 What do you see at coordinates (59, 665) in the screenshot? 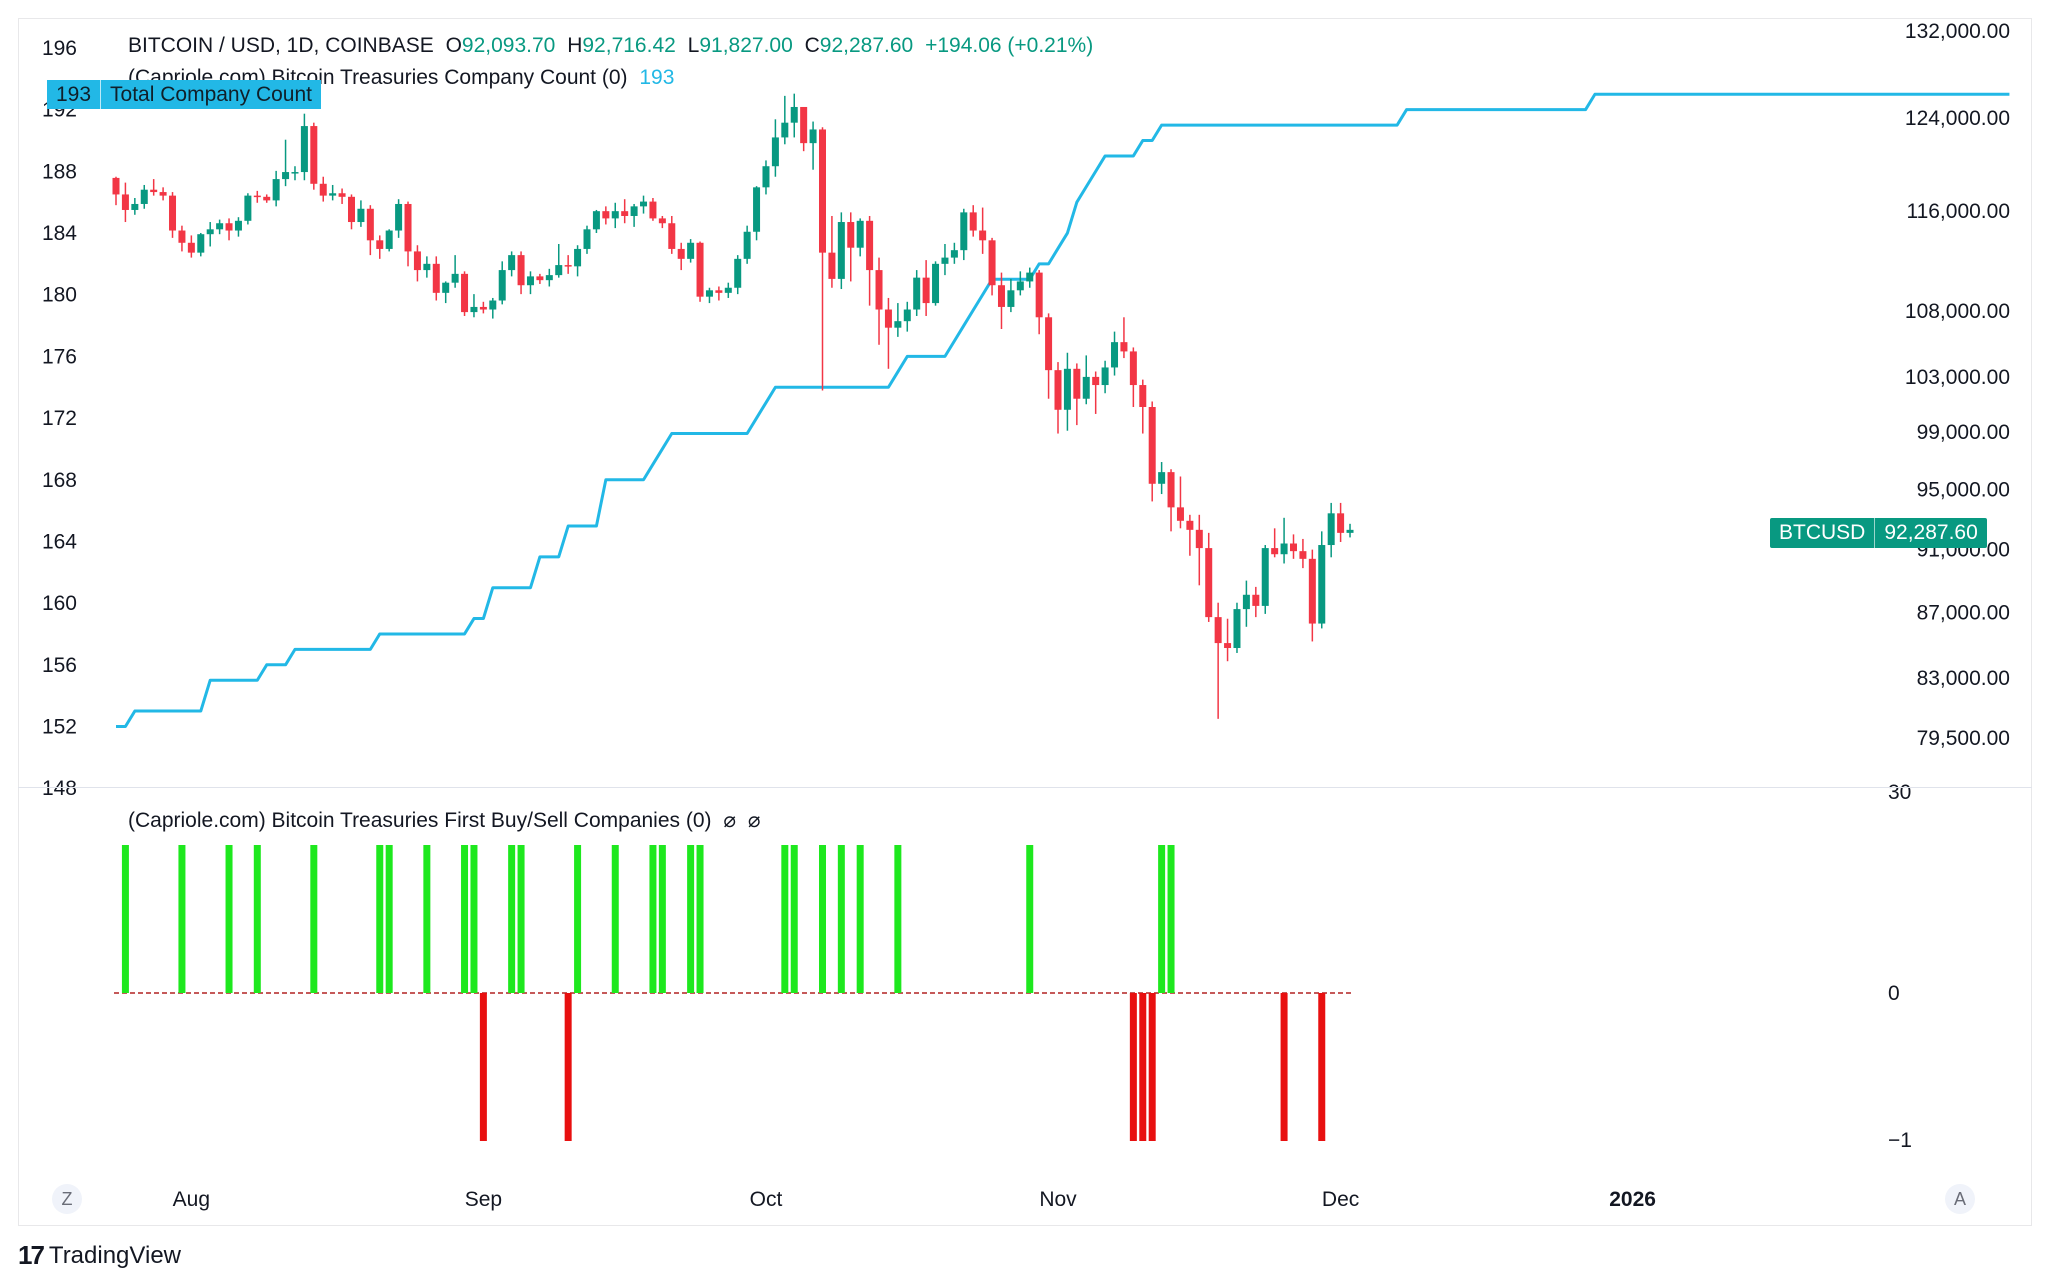
I see `left-axis-label: 156` at bounding box center [59, 665].